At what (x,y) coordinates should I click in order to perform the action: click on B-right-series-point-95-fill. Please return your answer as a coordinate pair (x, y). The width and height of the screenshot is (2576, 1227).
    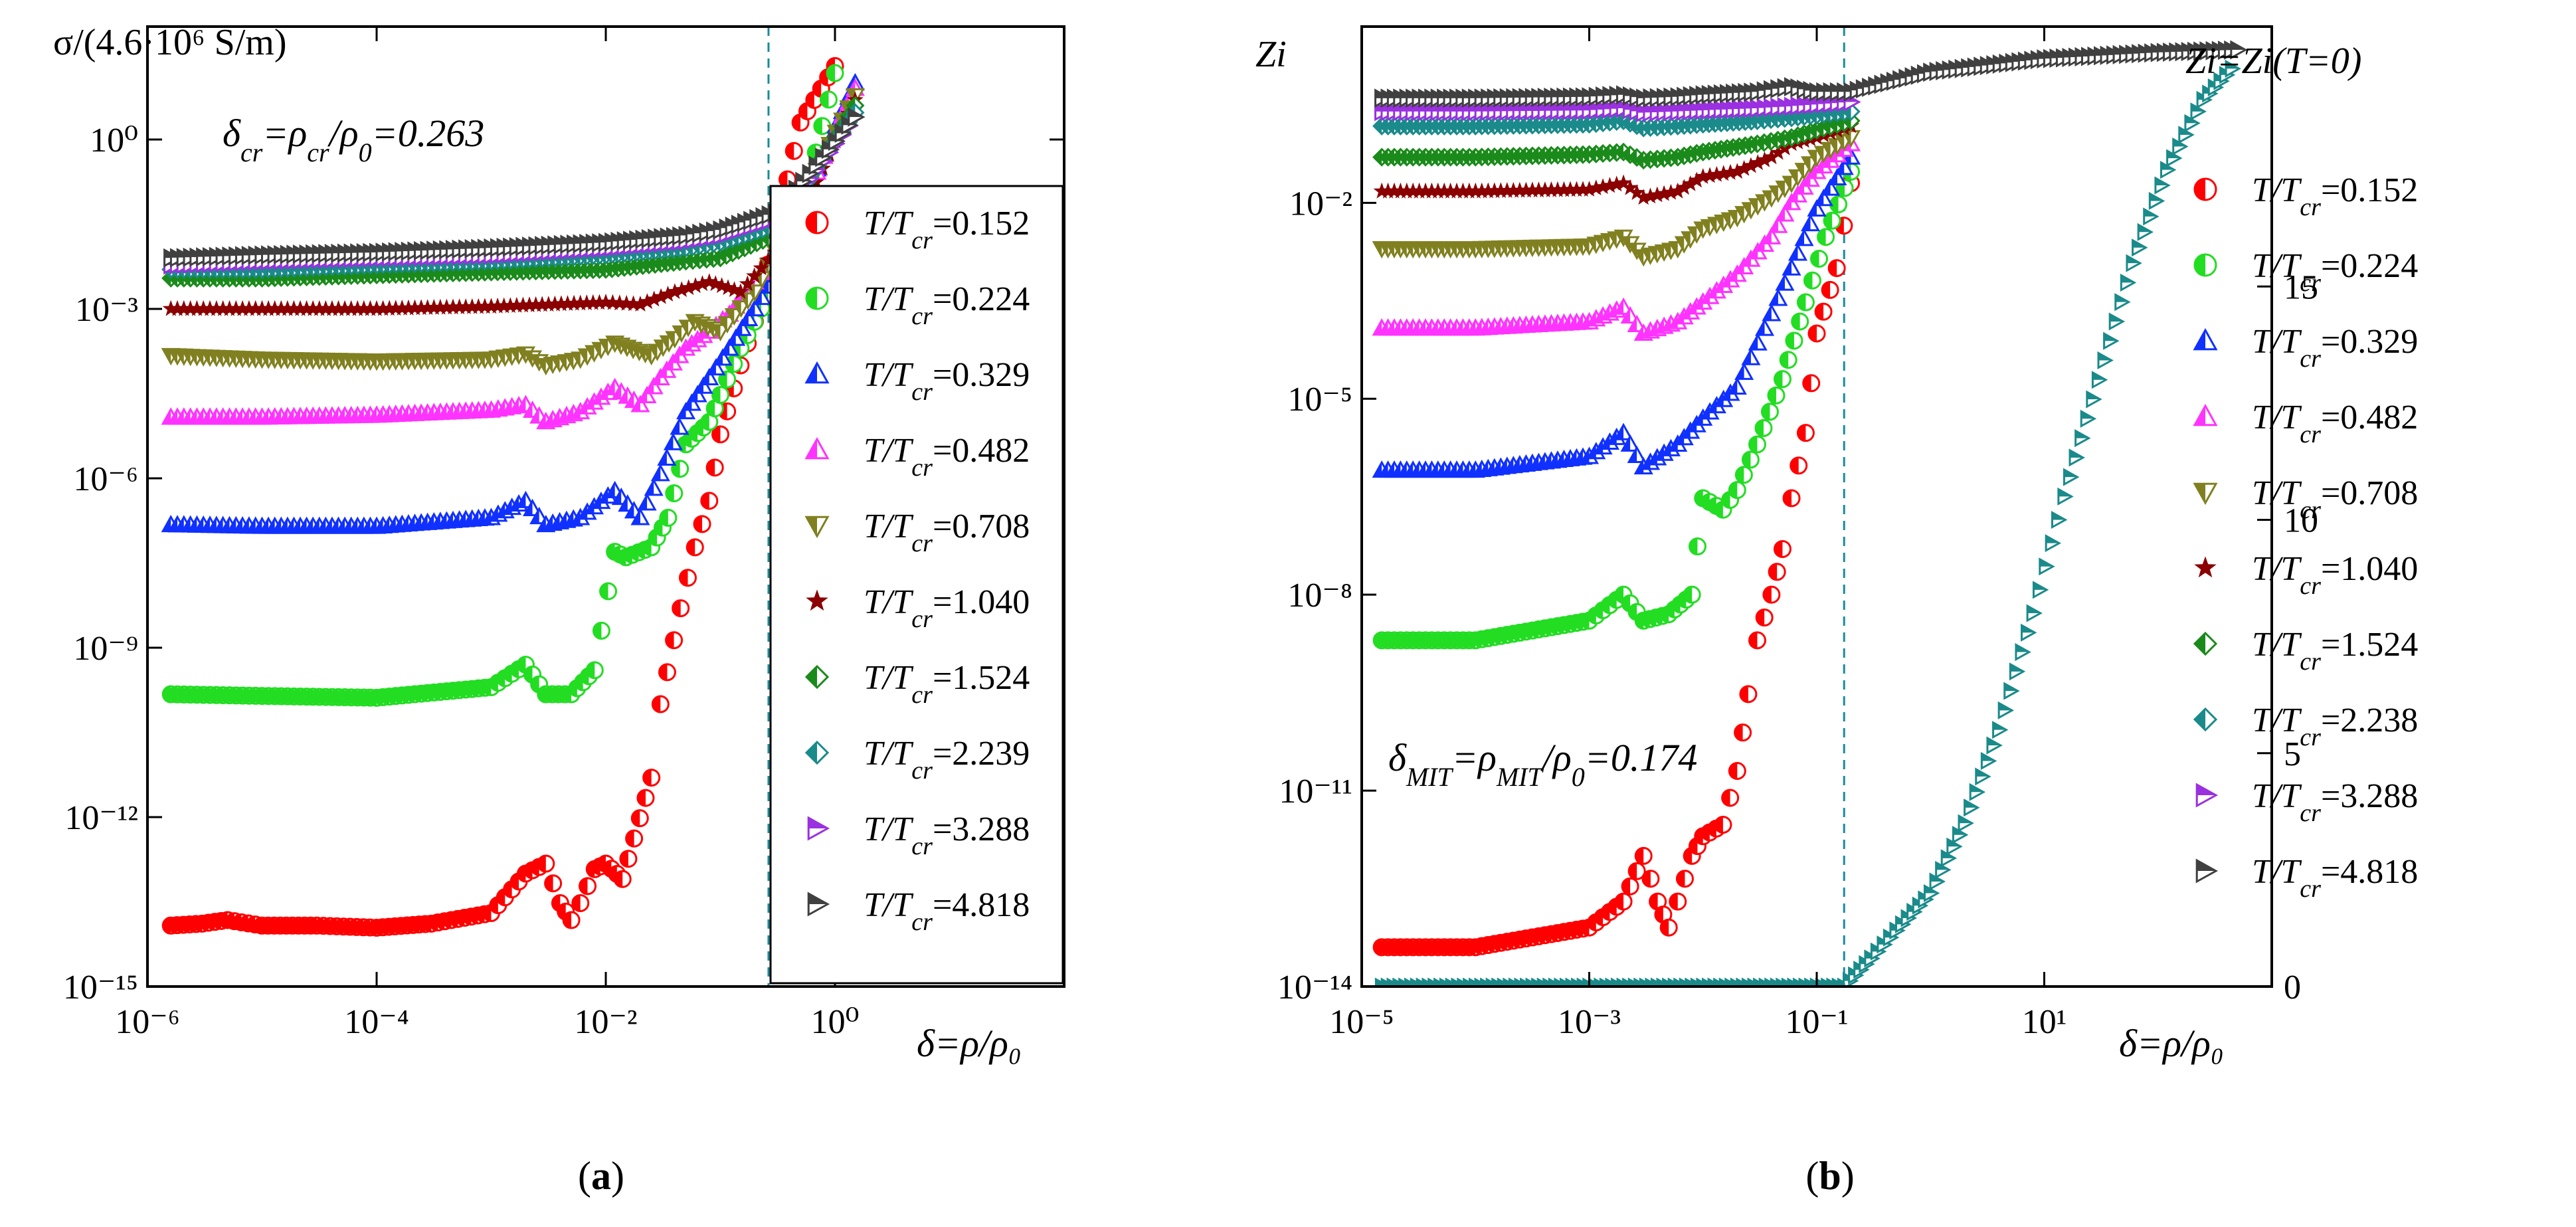
    Looking at the image, I should click on (1925, 896).